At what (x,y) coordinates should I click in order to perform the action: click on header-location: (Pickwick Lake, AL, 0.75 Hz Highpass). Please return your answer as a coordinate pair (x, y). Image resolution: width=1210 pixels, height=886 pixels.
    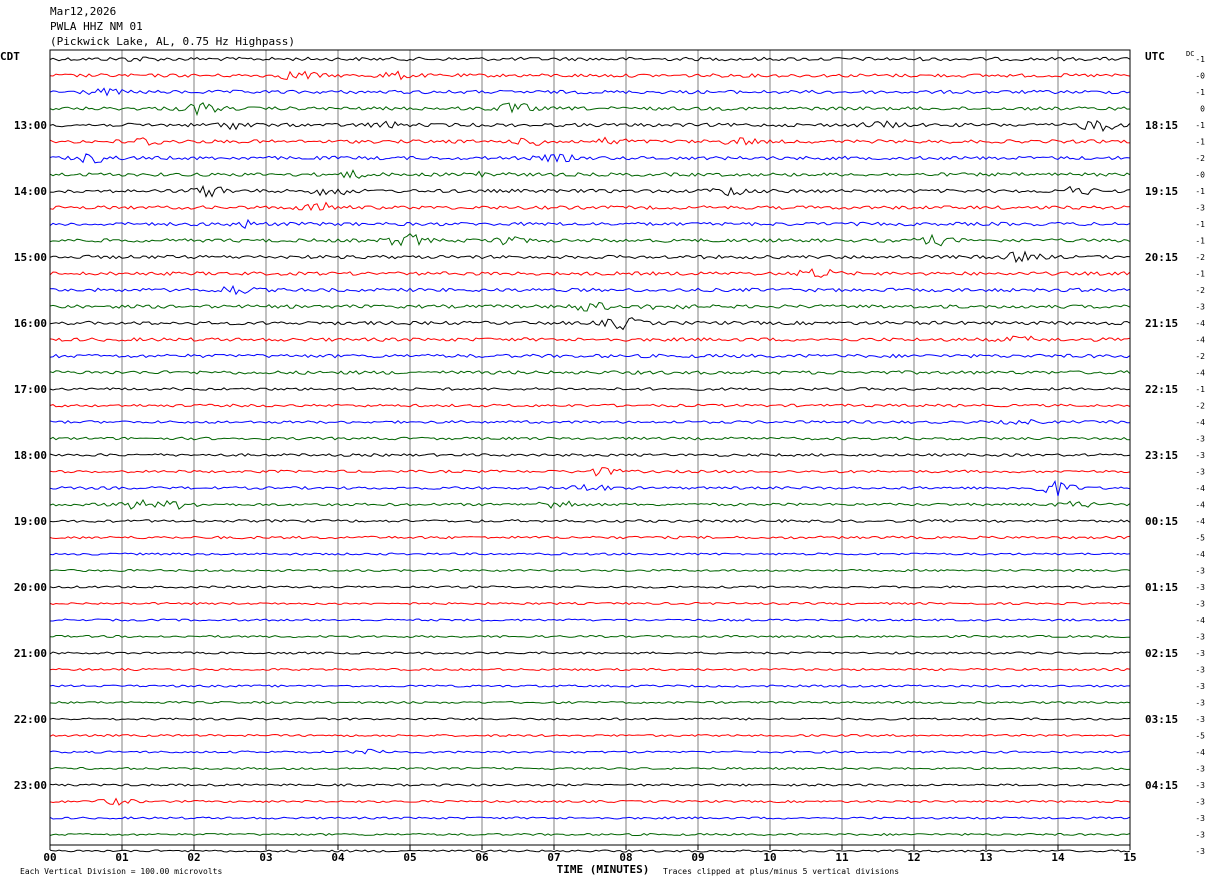
    Looking at the image, I should click on (173, 41).